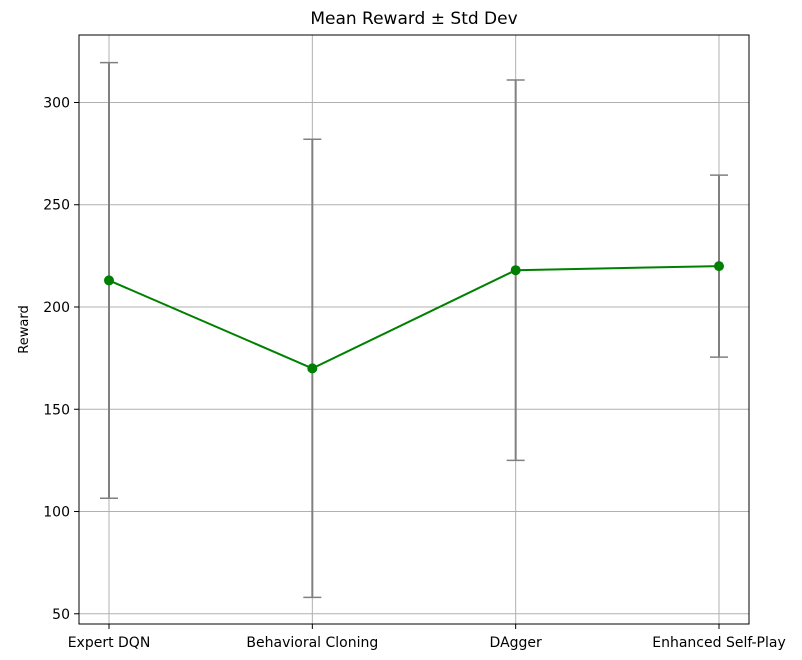 The width and height of the screenshot is (802, 660). I want to click on y-tick-label: 50, so click(61, 615).